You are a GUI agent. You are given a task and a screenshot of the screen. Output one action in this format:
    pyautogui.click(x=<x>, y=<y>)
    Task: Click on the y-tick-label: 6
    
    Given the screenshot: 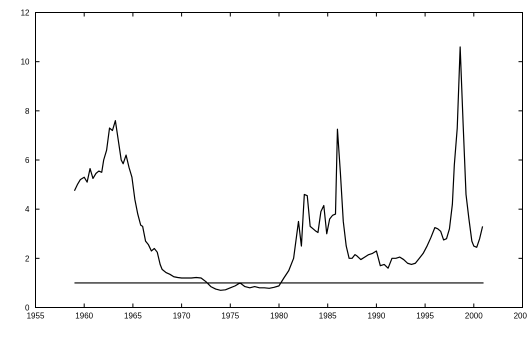 What is the action you would take?
    pyautogui.click(x=27, y=160)
    